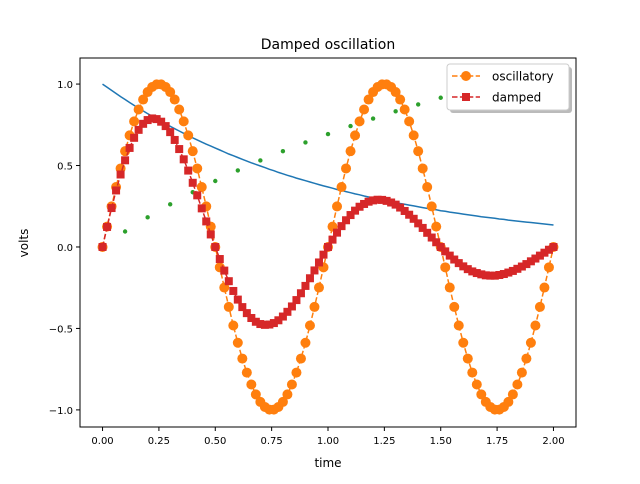  Describe the element at coordinates (215, 441) in the screenshot. I see `x-tick-label: 0.50` at that location.